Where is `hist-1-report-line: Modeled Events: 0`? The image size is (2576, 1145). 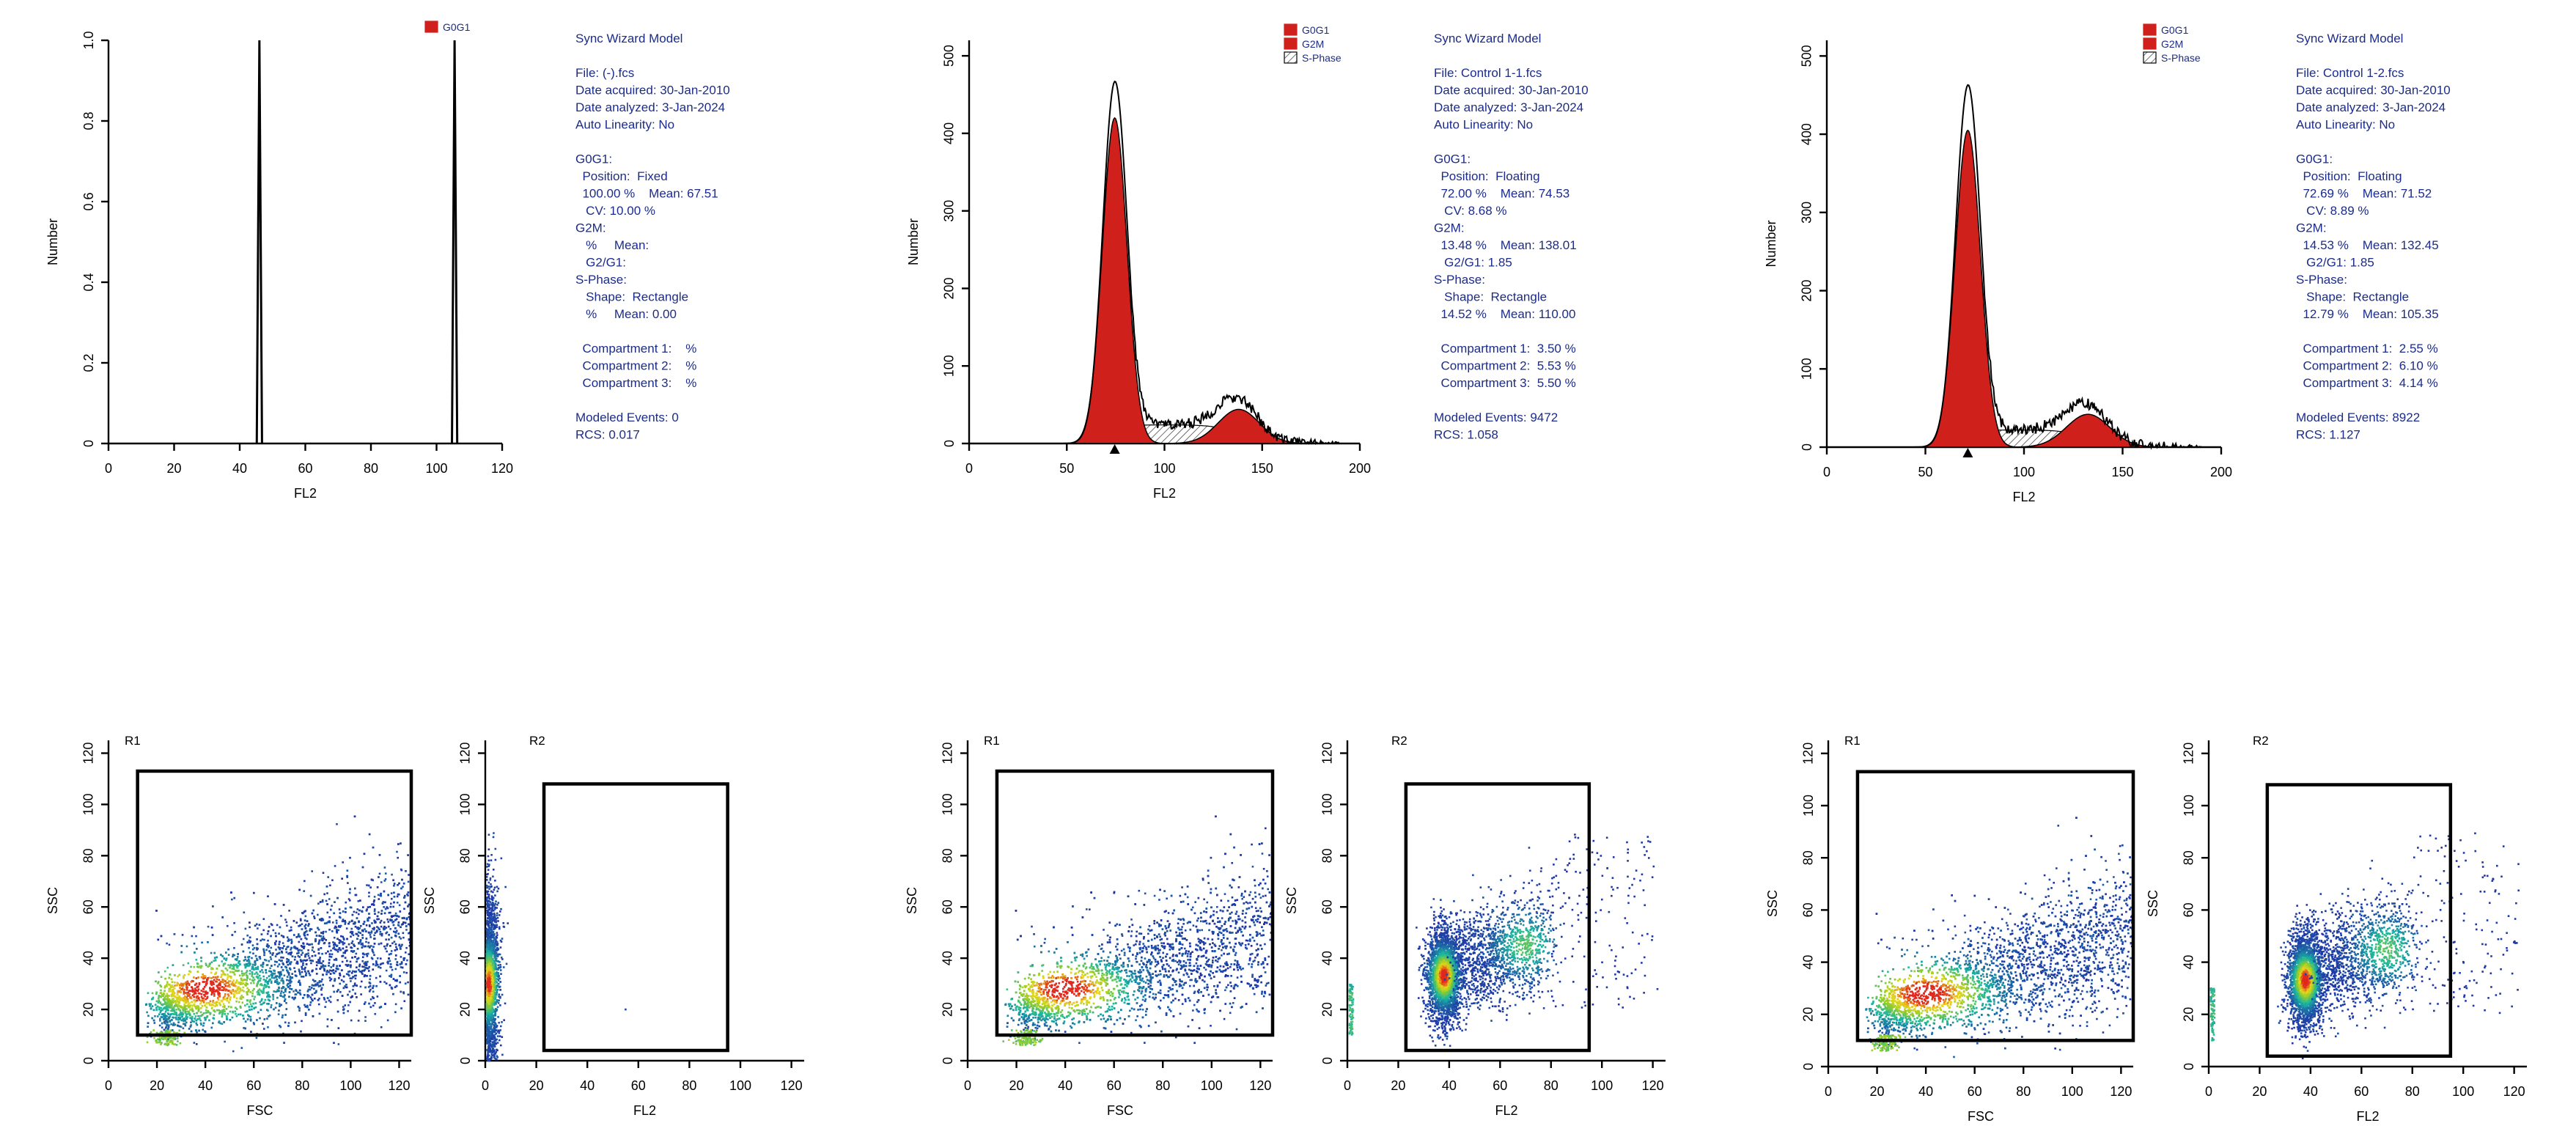 hist-1-report-line: Modeled Events: 0 is located at coordinates (627, 417).